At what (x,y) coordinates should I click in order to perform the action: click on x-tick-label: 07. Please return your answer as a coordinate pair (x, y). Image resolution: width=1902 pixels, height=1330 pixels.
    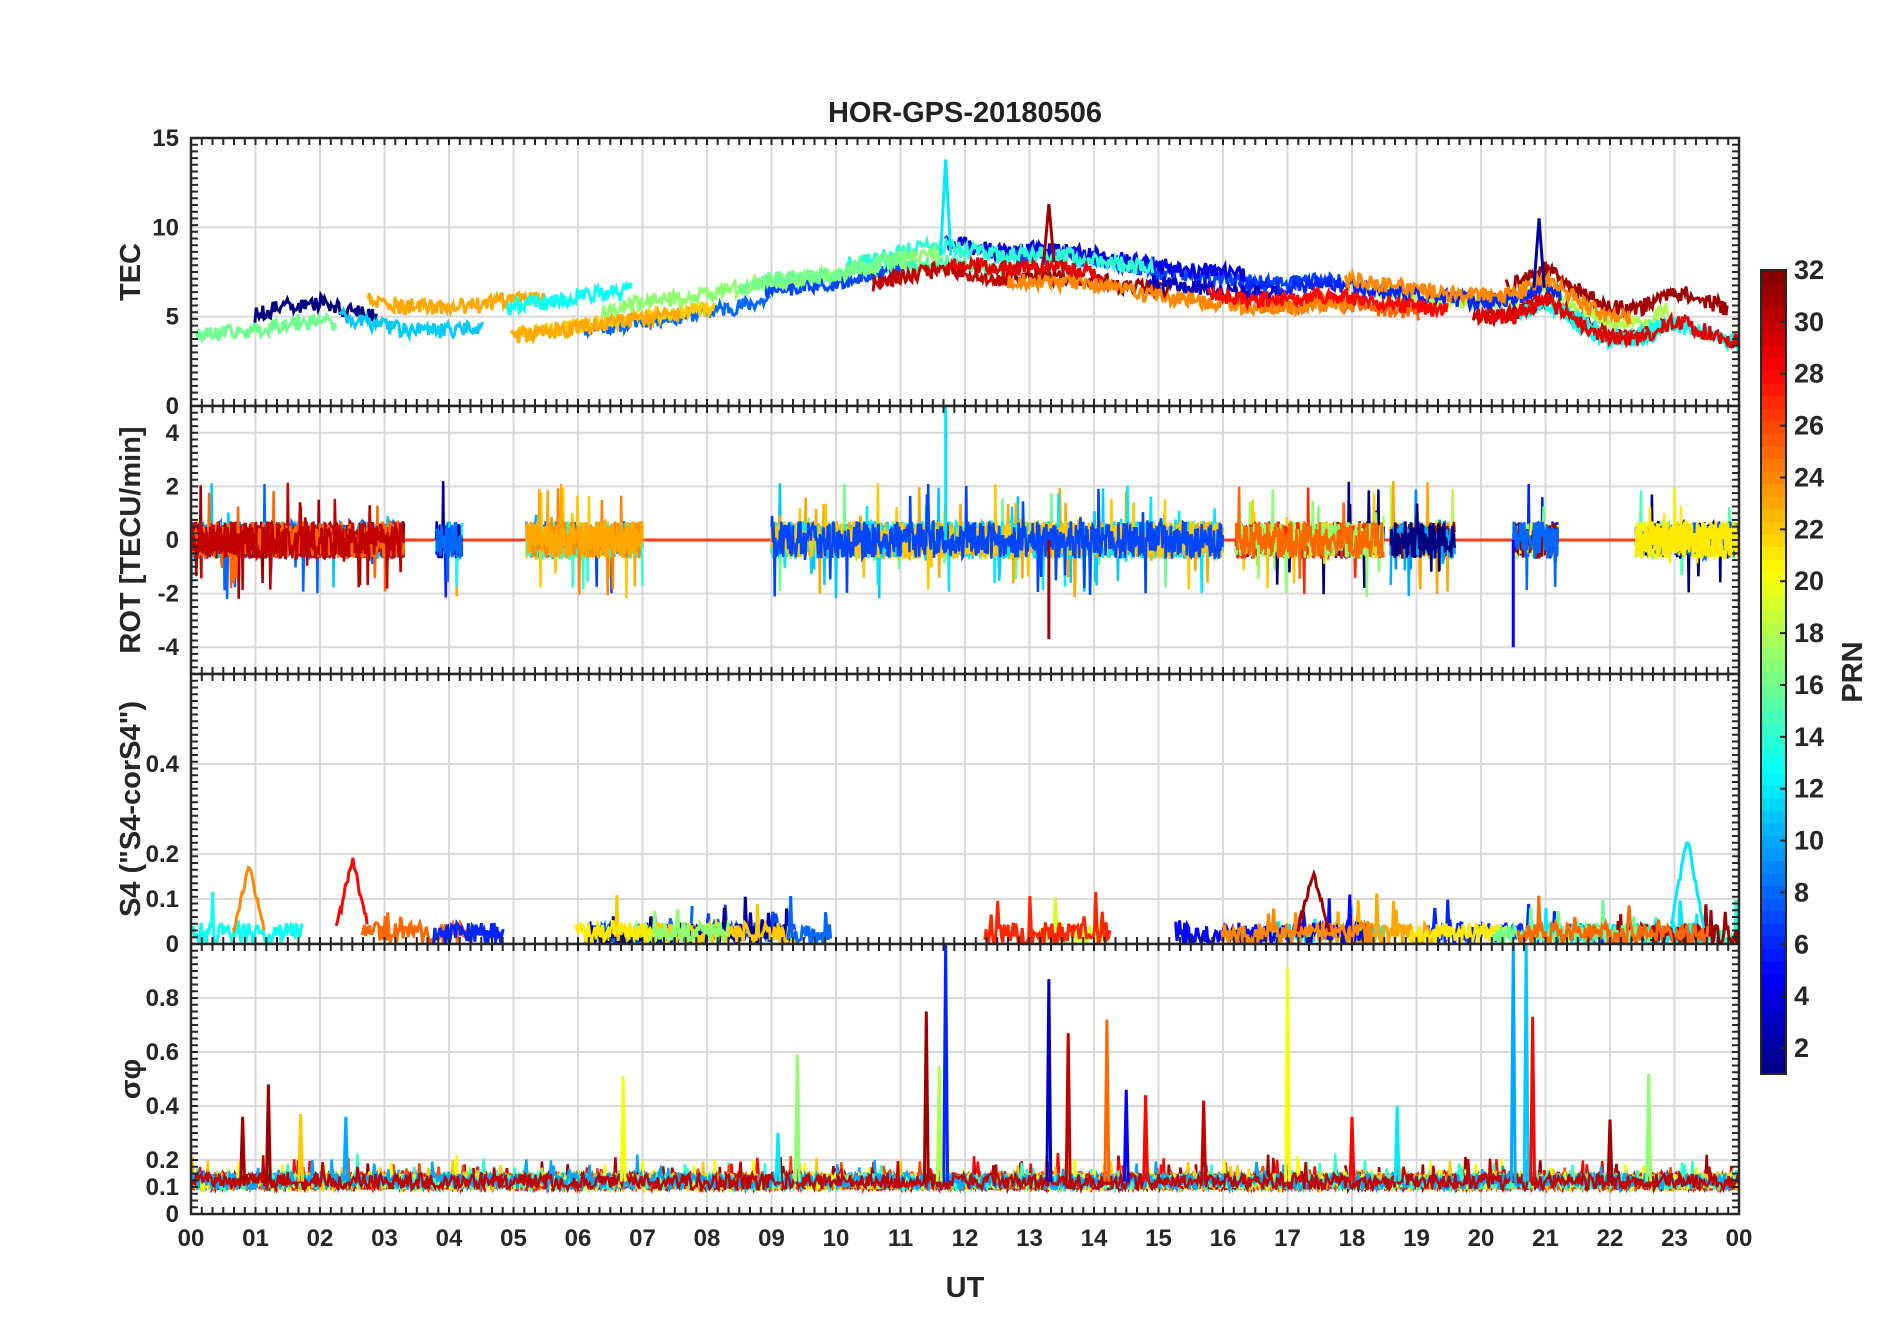
    Looking at the image, I should click on (642, 1238).